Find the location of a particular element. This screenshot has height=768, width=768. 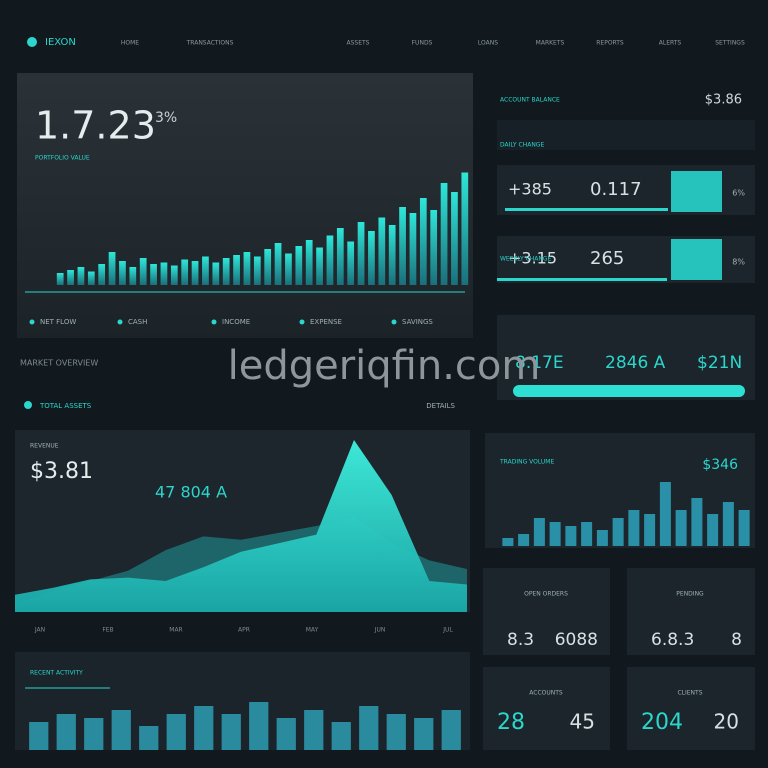

nav-item: LOANS is located at coordinates (488, 43).